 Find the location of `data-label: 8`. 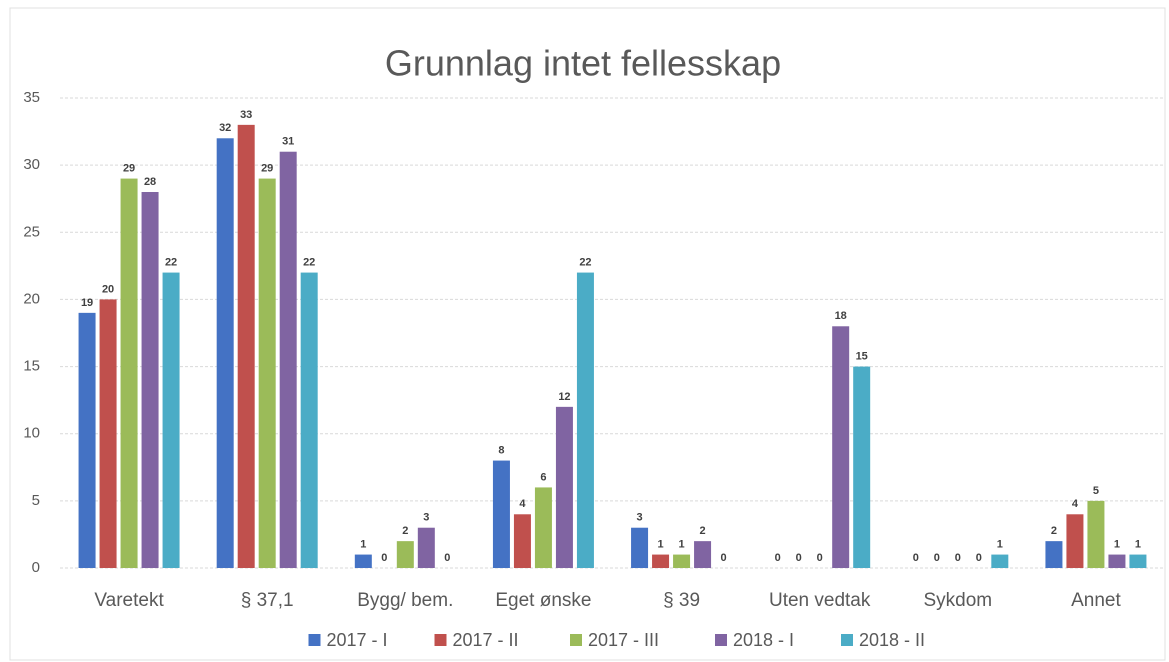

data-label: 8 is located at coordinates (501, 450).